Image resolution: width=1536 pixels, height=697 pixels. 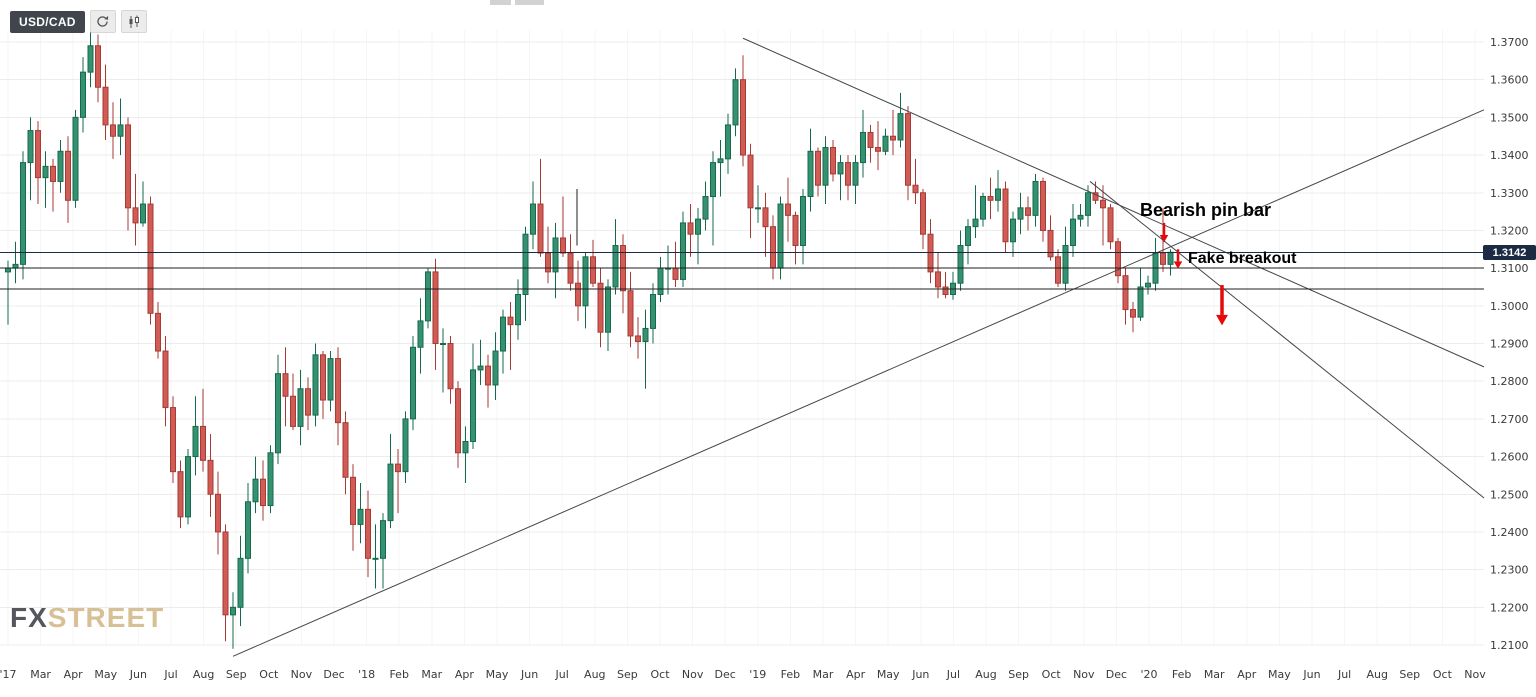 What do you see at coordinates (1509, 268) in the screenshot?
I see `y-tick-label: 1.3100` at bounding box center [1509, 268].